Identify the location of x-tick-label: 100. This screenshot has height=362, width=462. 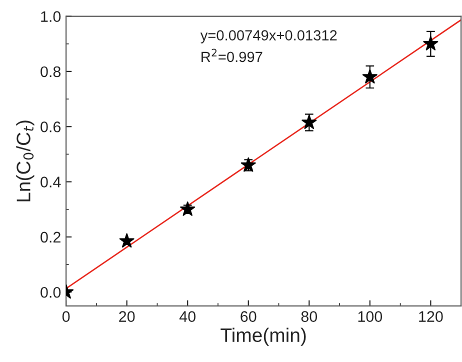
(370, 316).